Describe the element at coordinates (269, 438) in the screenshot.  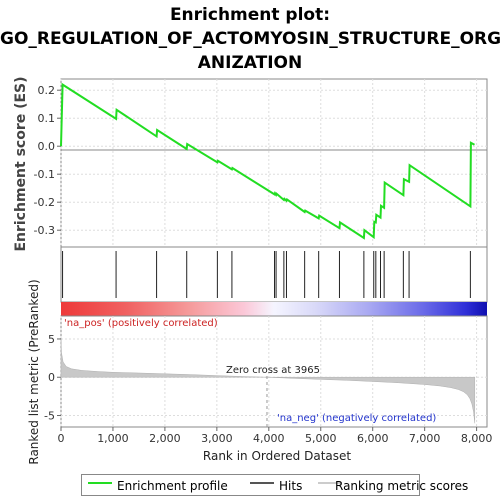
I see `x-tick-label: 4,000` at that location.